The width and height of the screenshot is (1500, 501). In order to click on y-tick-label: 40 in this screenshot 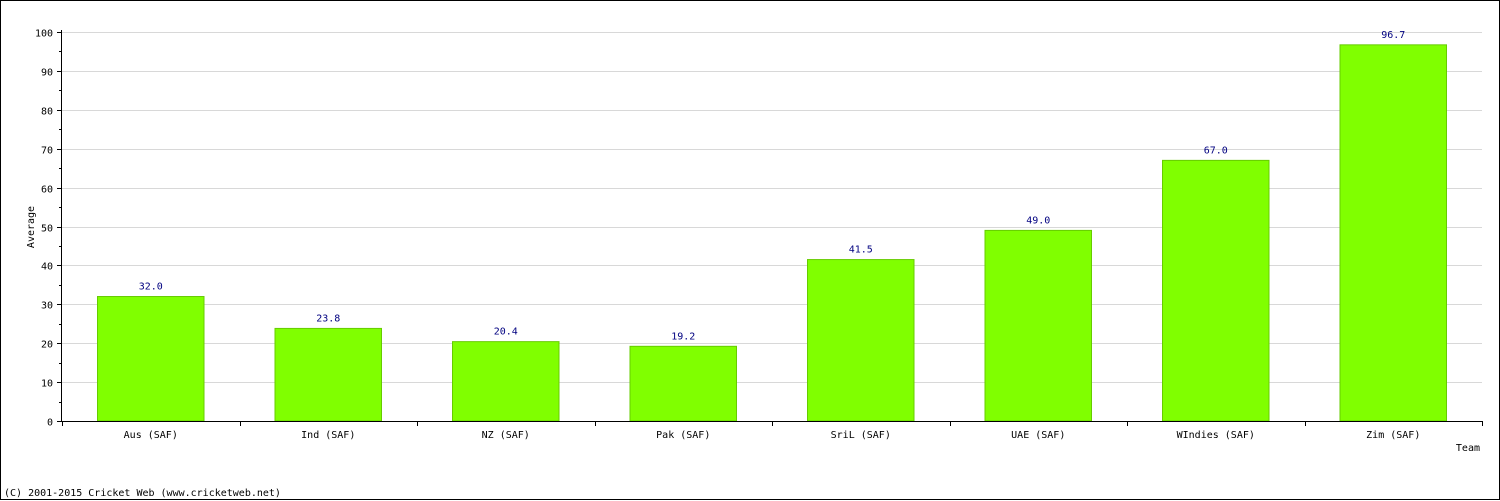, I will do `click(47, 267)`.